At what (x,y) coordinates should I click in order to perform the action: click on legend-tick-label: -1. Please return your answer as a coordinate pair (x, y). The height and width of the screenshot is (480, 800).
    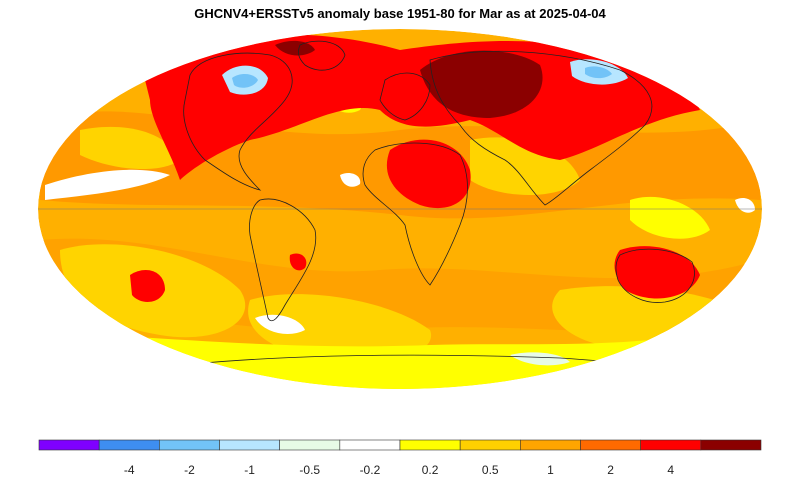
    Looking at the image, I should click on (249, 470).